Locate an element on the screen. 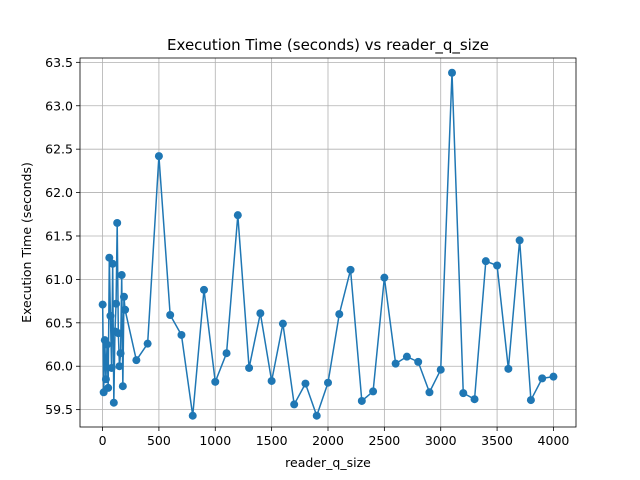  y-axis-label: Execution Time (seconds) is located at coordinates (26, 242).